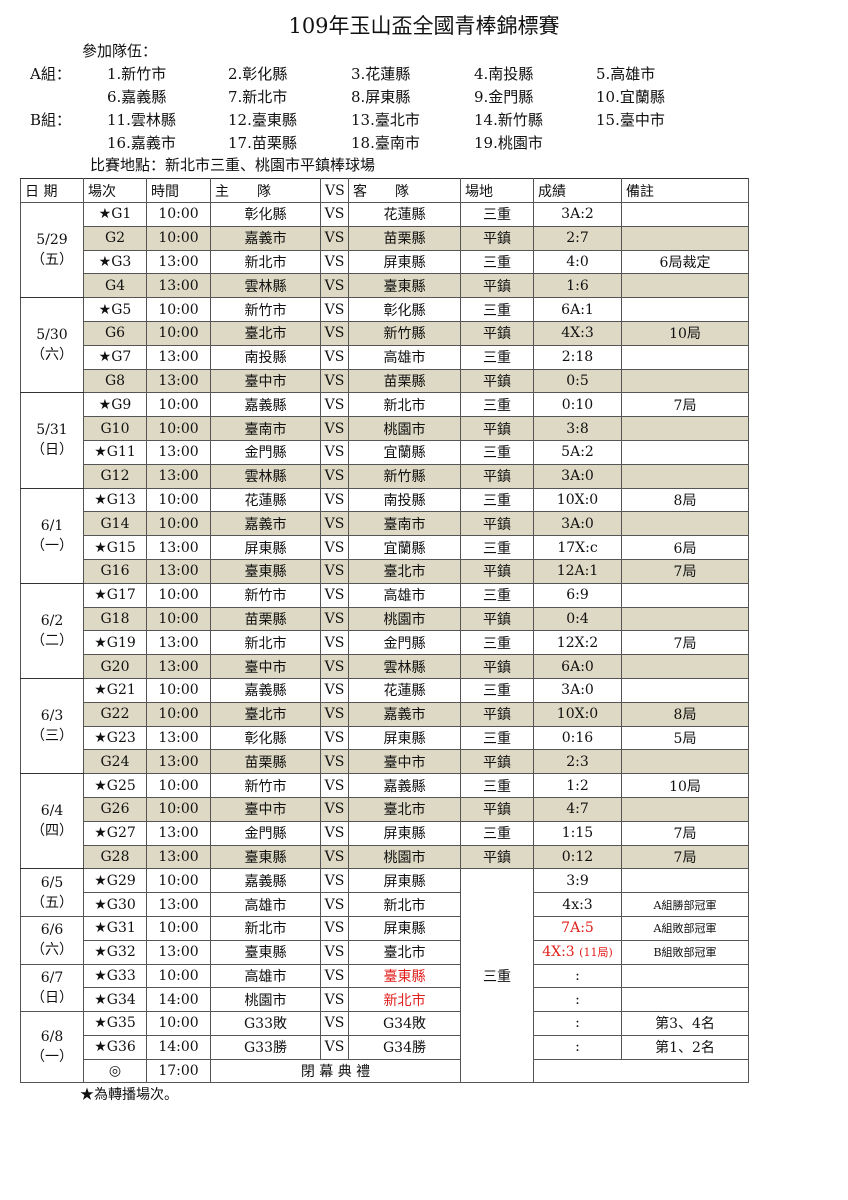 The width and height of the screenshot is (848, 1200). What do you see at coordinates (52, 525) in the screenshot?
I see `date: 6/1` at bounding box center [52, 525].